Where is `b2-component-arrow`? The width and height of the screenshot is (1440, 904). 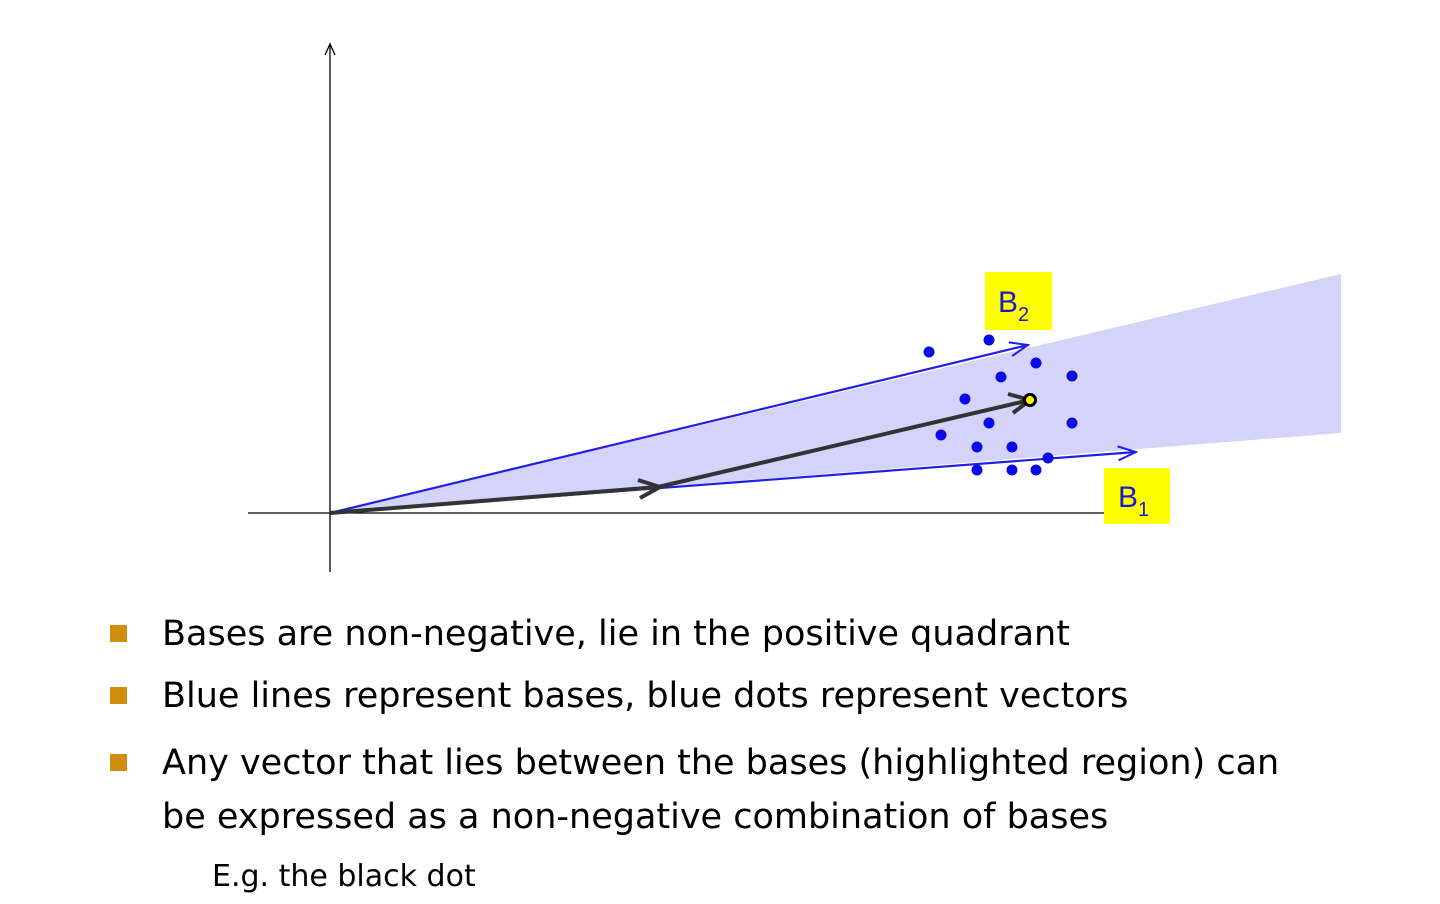
b2-component-arrow is located at coordinates (844, 443).